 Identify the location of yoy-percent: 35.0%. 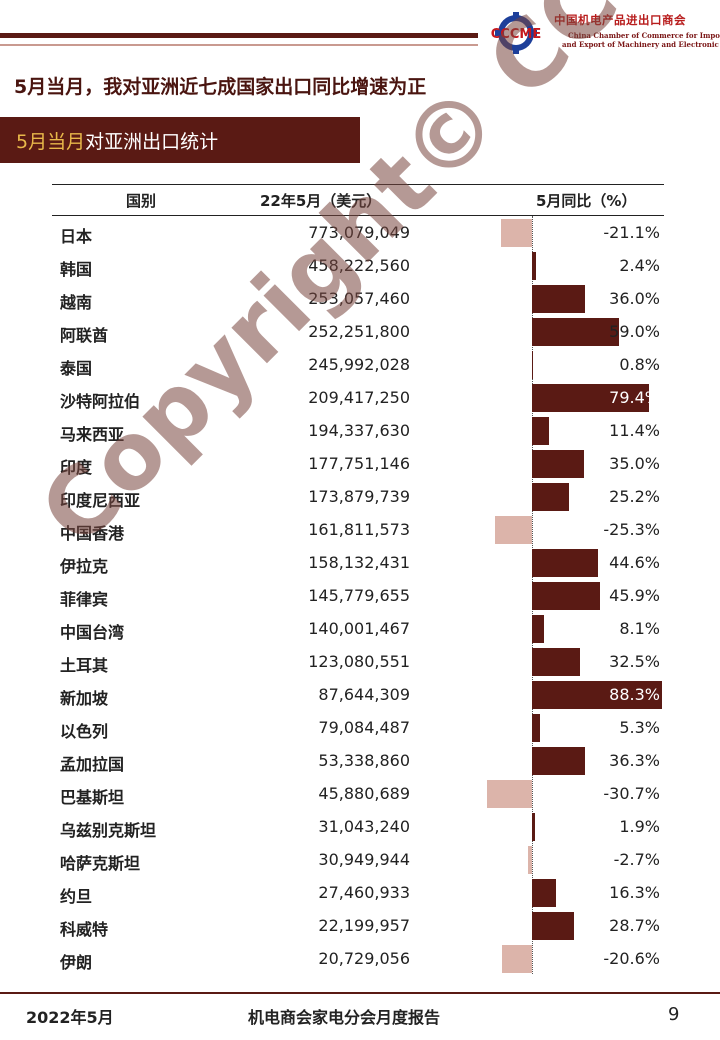
(634, 463).